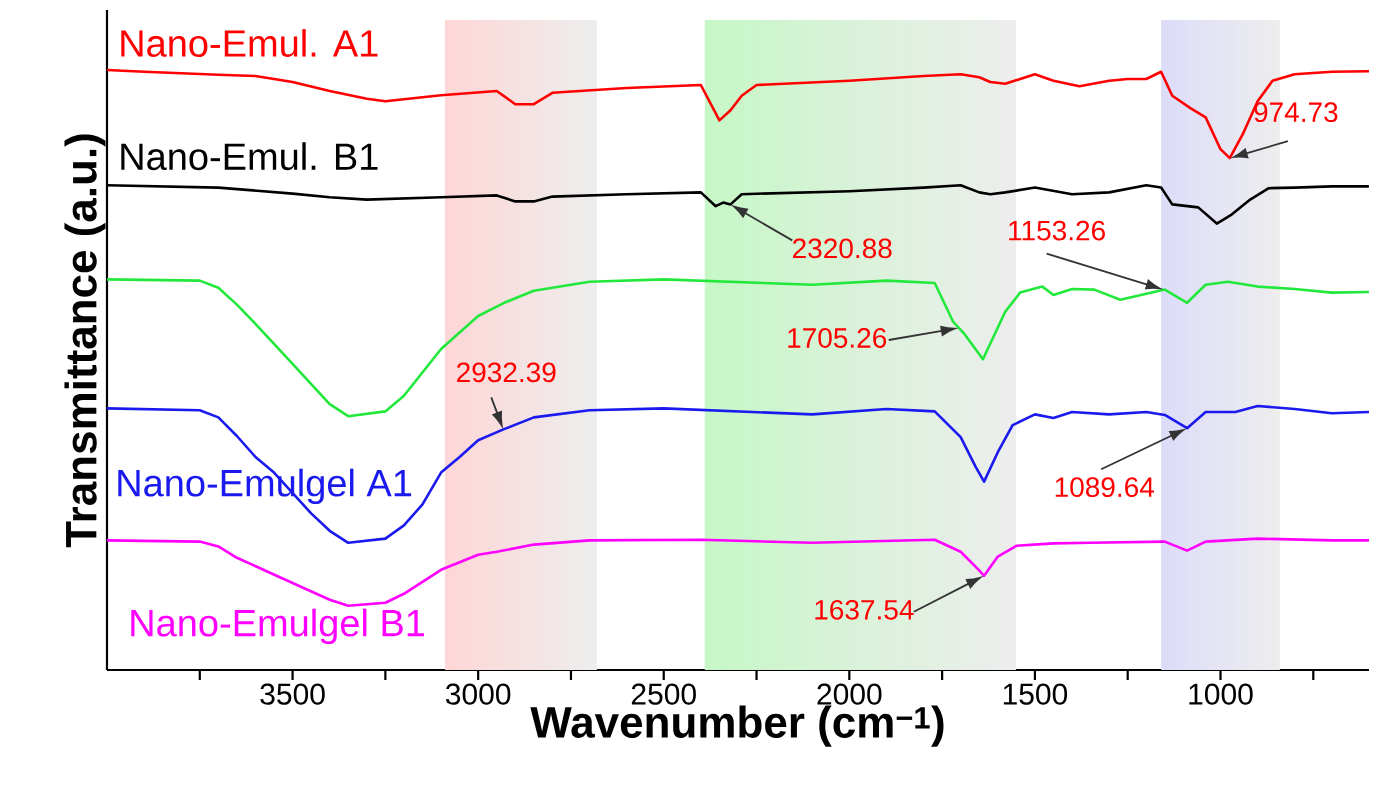  What do you see at coordinates (1057, 230) in the screenshot?
I see `annotation: 1153.26` at bounding box center [1057, 230].